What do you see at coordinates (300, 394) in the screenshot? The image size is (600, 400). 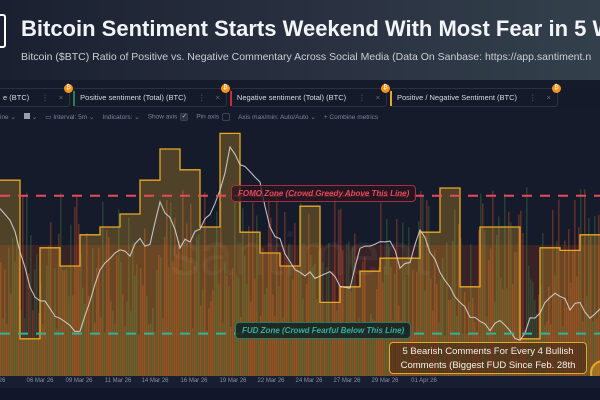 I see `footer-bar` at bounding box center [300, 394].